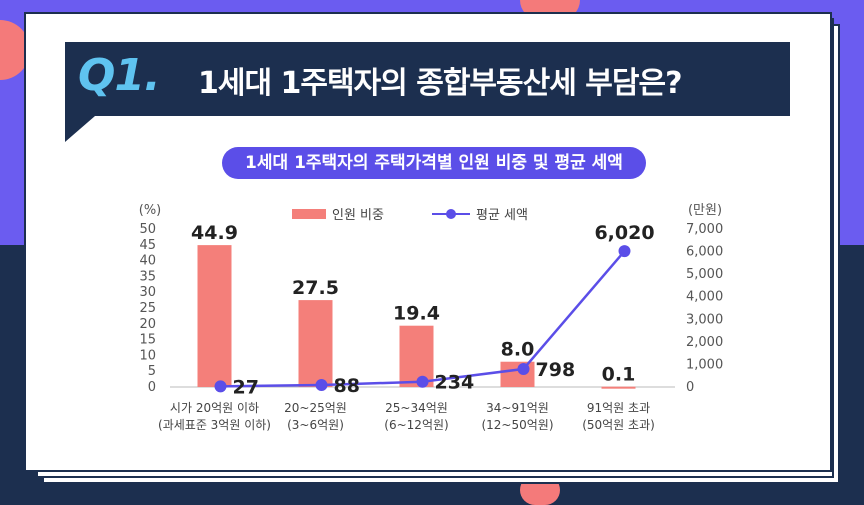 Image resolution: width=864 pixels, height=505 pixels. Describe the element at coordinates (556, 370) in the screenshot. I see `line-value-label: 798` at that location.